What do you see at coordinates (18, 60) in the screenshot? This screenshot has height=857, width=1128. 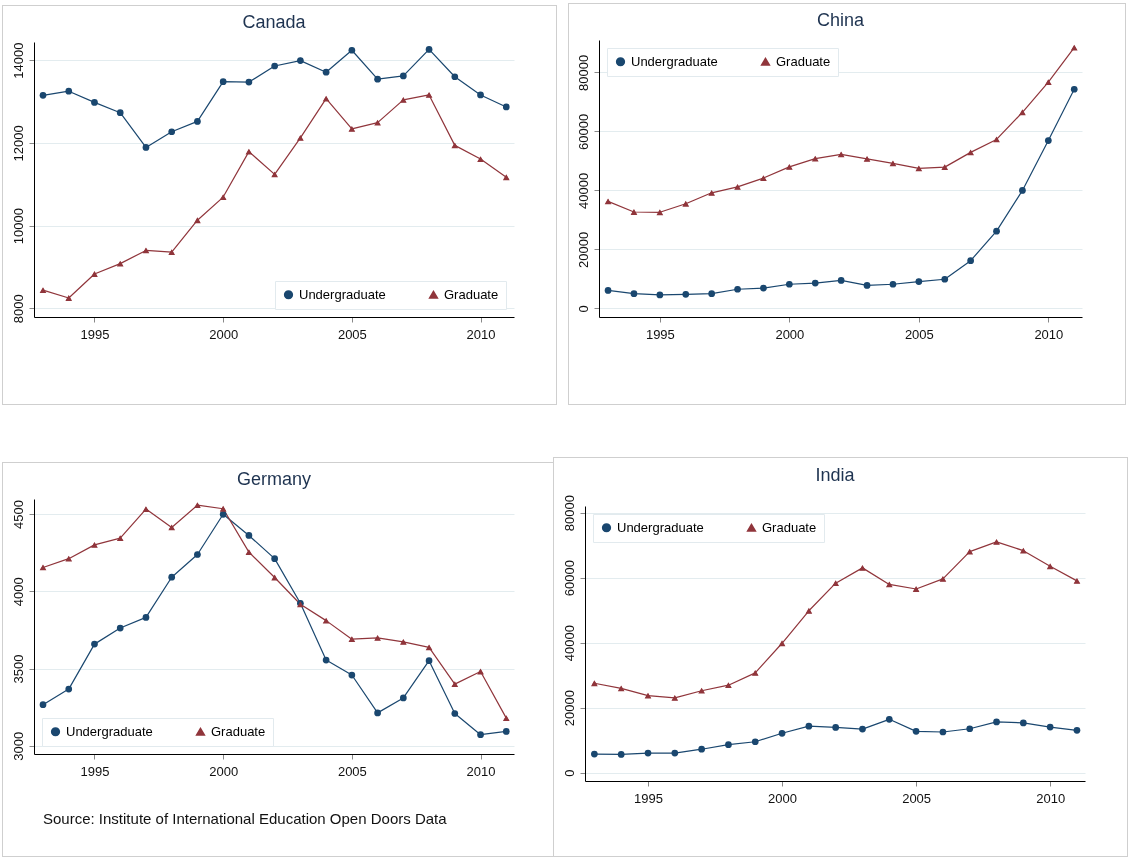 I see `y-tick-label: 14000` at bounding box center [18, 60].